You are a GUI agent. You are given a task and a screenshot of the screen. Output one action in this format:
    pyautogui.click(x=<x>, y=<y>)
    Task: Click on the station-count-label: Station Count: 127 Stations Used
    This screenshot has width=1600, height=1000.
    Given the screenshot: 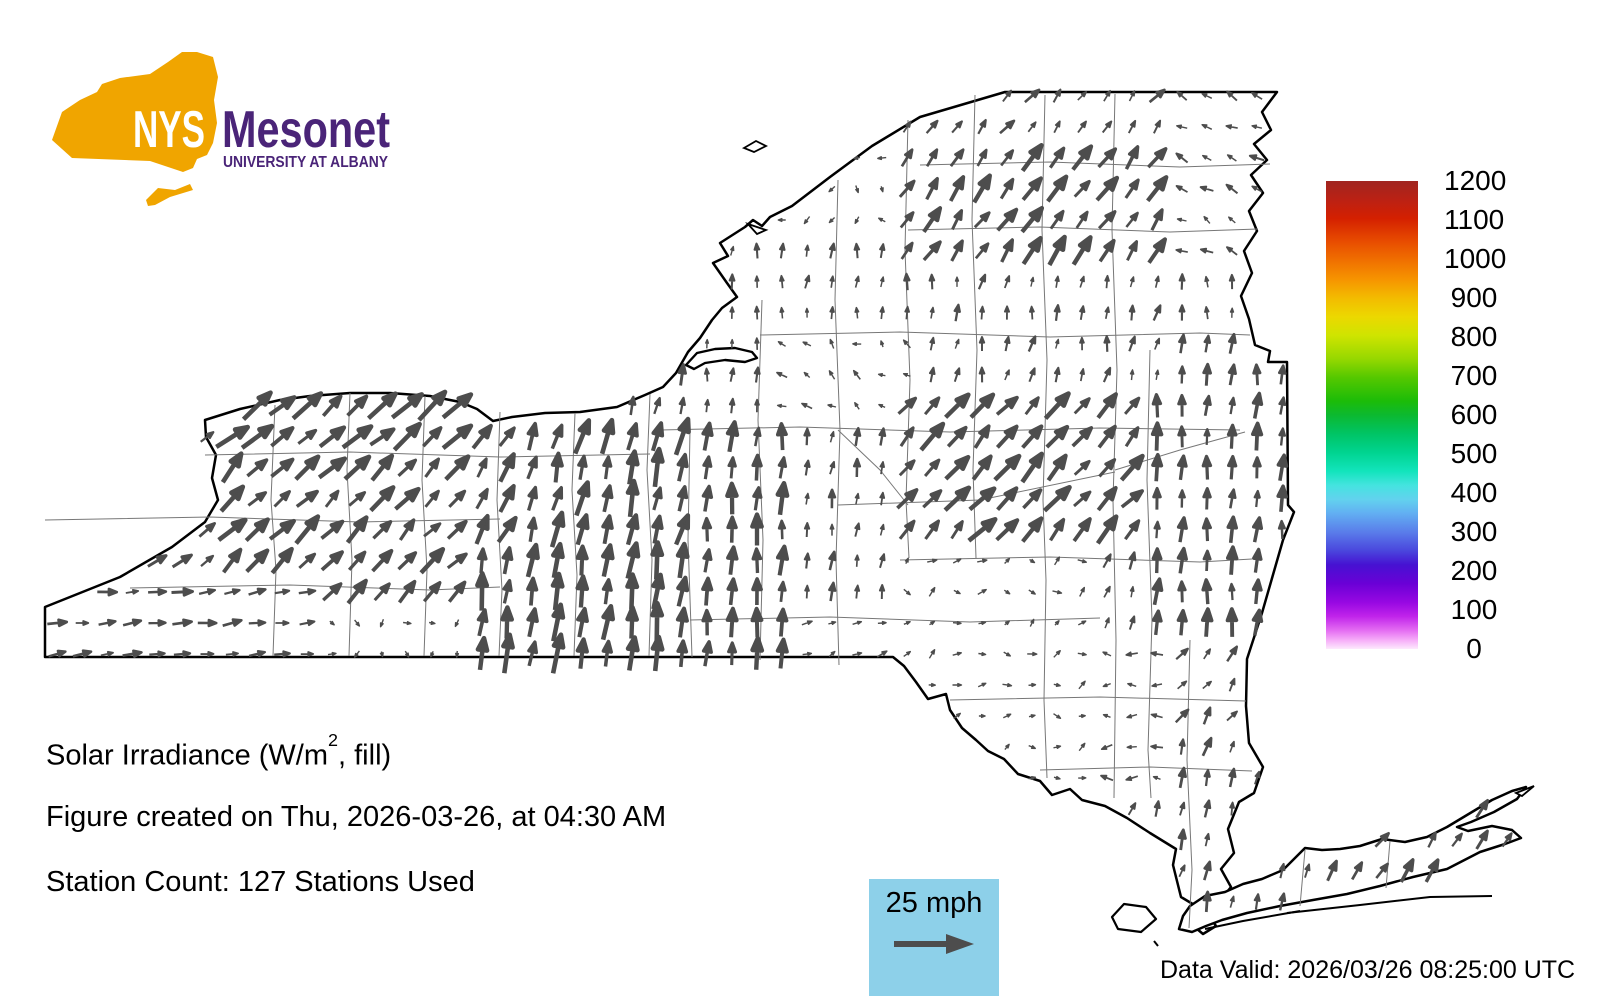 What is the action you would take?
    pyautogui.click(x=260, y=882)
    